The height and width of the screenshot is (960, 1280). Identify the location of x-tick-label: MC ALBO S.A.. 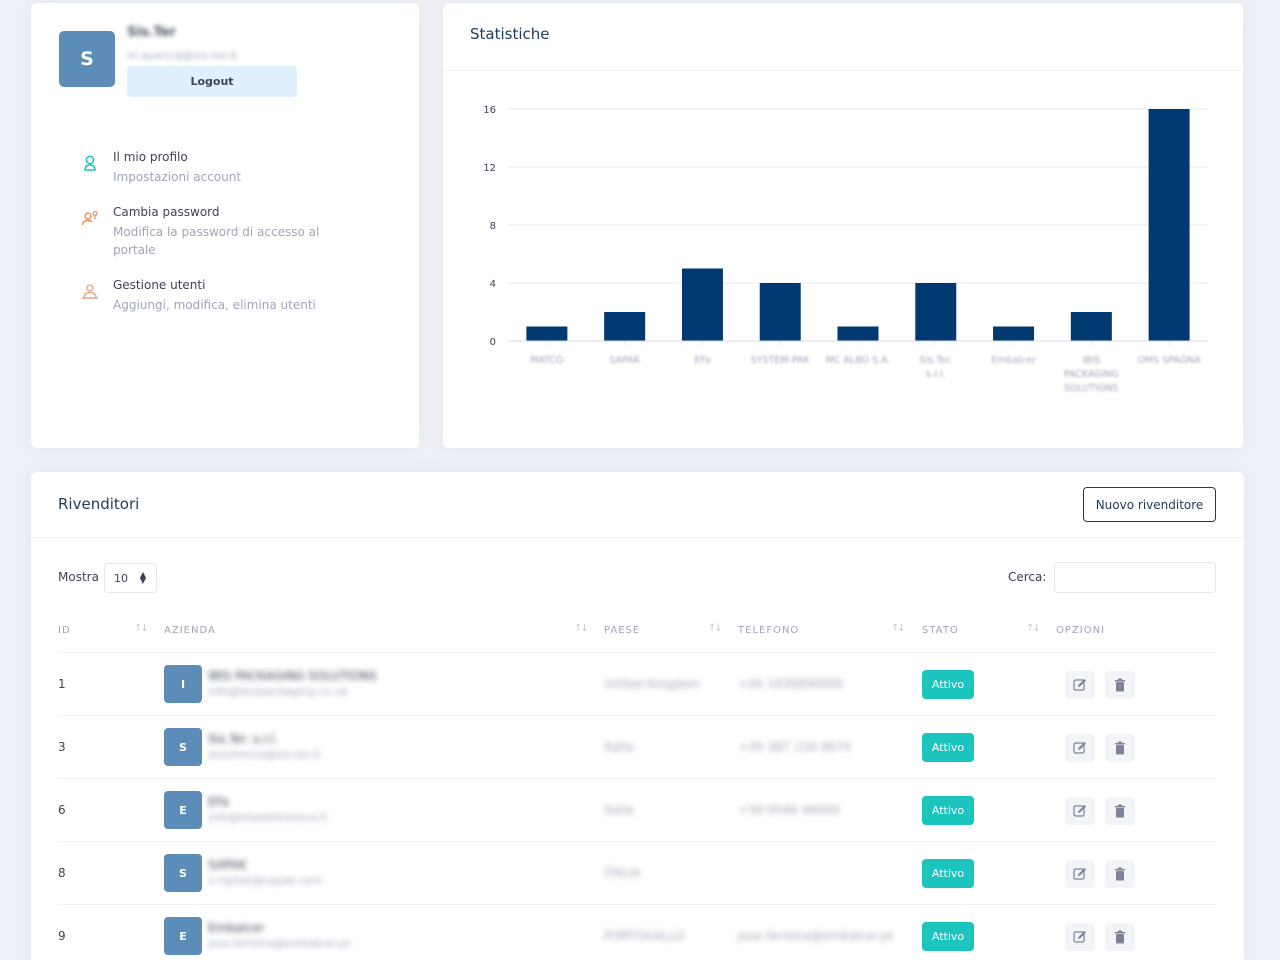
(858, 360).